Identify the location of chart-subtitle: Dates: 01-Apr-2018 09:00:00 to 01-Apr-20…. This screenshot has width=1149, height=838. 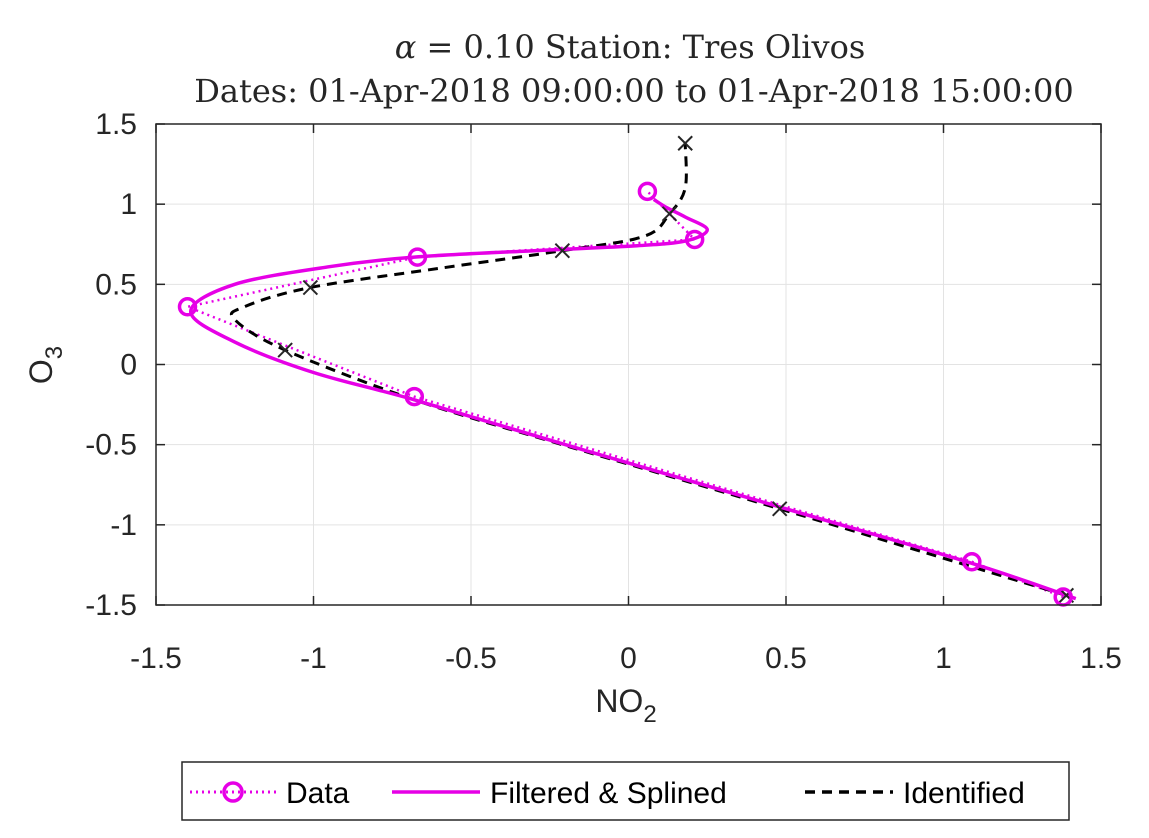
(634, 91).